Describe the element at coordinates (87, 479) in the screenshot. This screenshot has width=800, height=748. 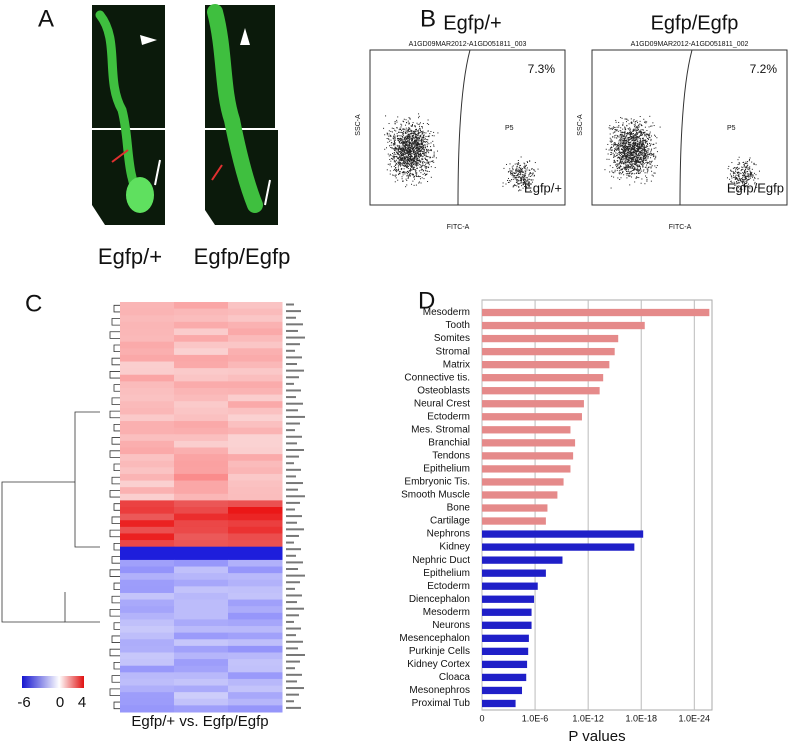
I see `branch` at that location.